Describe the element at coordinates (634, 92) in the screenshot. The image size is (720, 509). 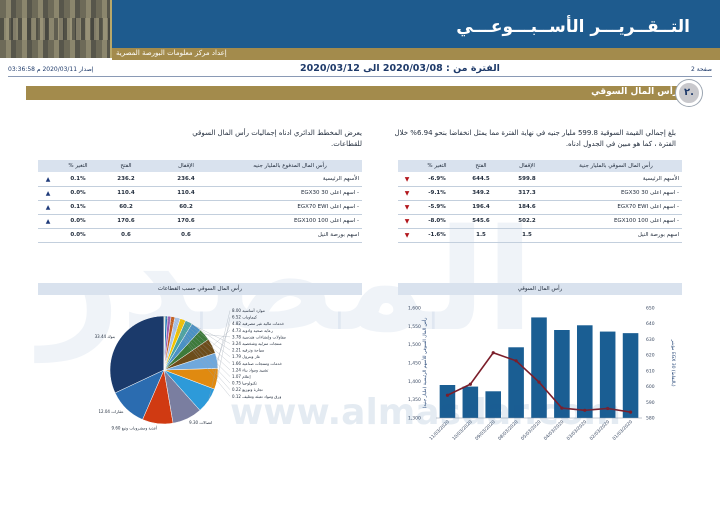
I see `section-title: رأس المال السوقي` at that location.